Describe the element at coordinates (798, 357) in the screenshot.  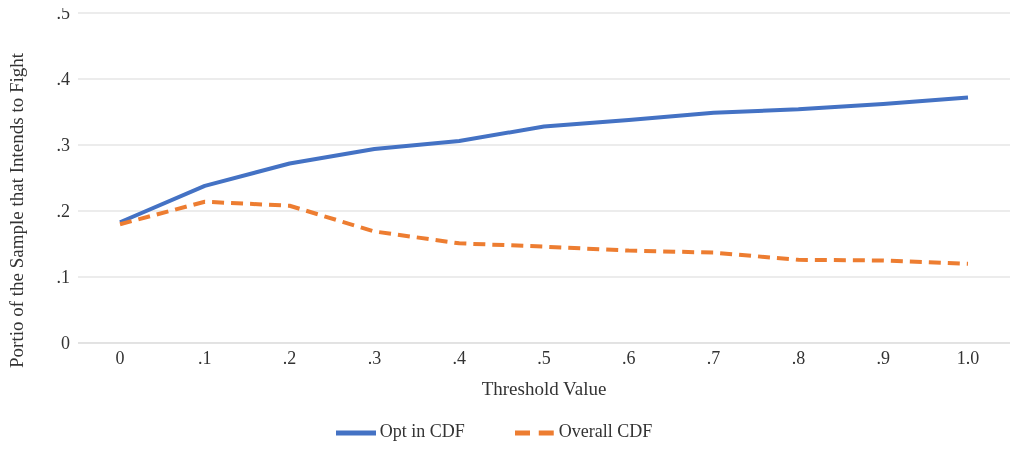
I see `x-tick-label: .8` at that location.